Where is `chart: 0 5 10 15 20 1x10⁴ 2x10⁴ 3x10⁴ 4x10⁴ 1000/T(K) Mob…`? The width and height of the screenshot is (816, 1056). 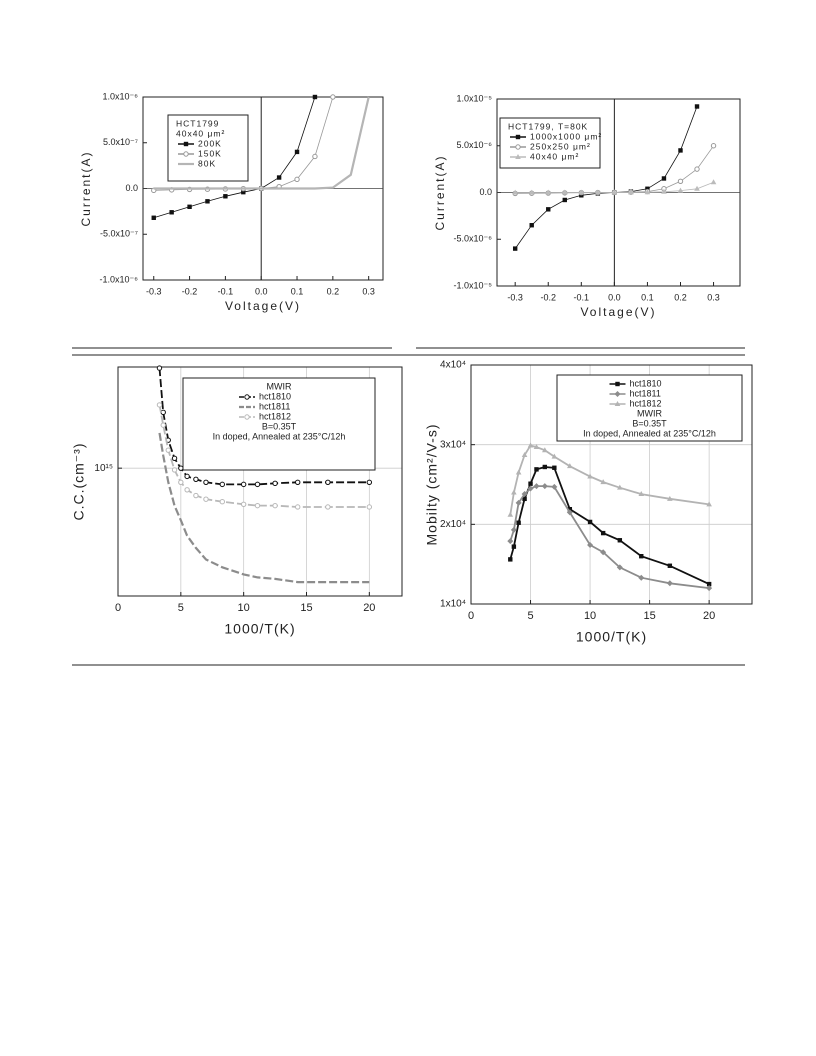 chart: 0 5 10 15 20 1x10⁴ 2x10⁴ 3x10⁴ 4x10⁴ 1000/T(K) Mob… is located at coordinates (588, 502).